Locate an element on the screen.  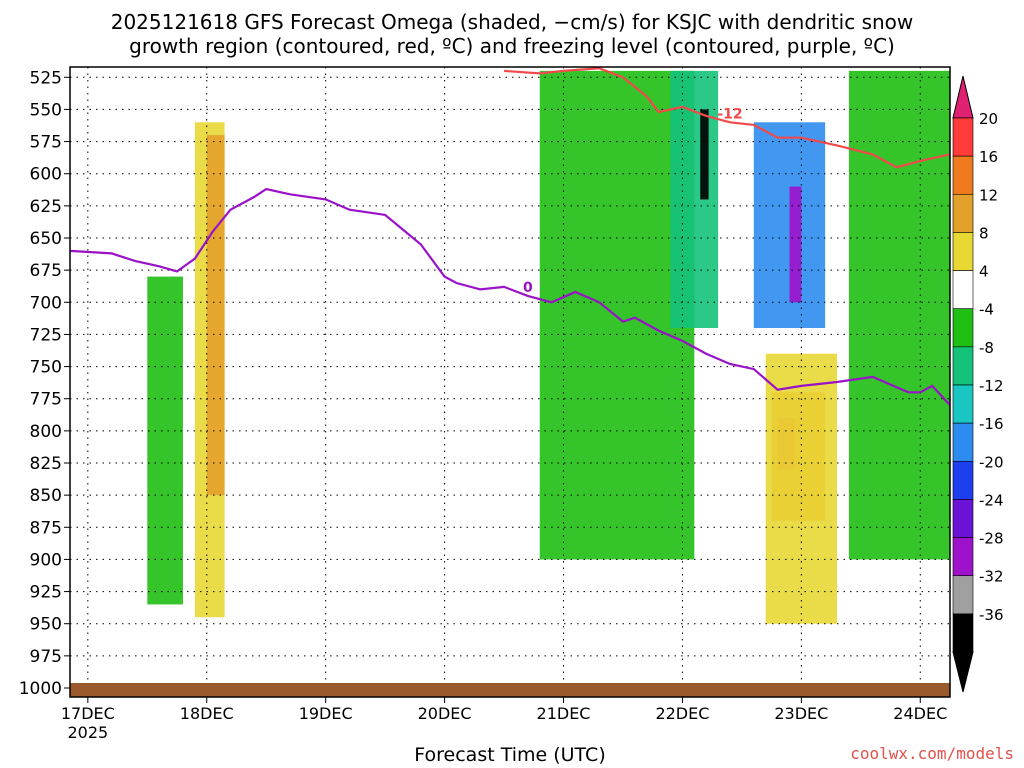
colorbar-tick-label: -12 is located at coordinates (991, 386).